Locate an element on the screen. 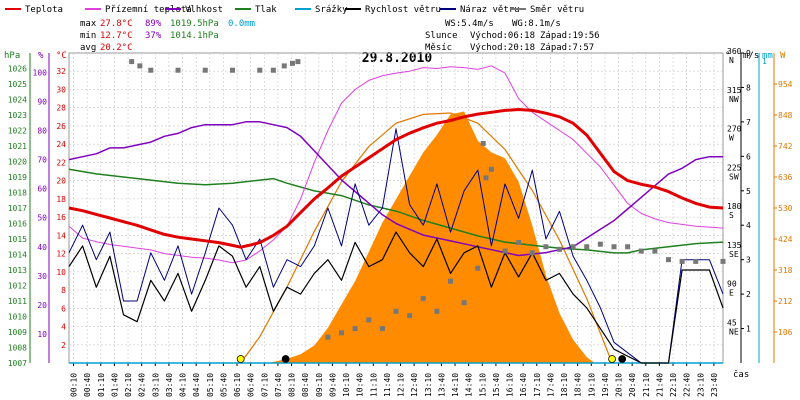  x-tick-label: 10:10 is located at coordinates (346, 385).